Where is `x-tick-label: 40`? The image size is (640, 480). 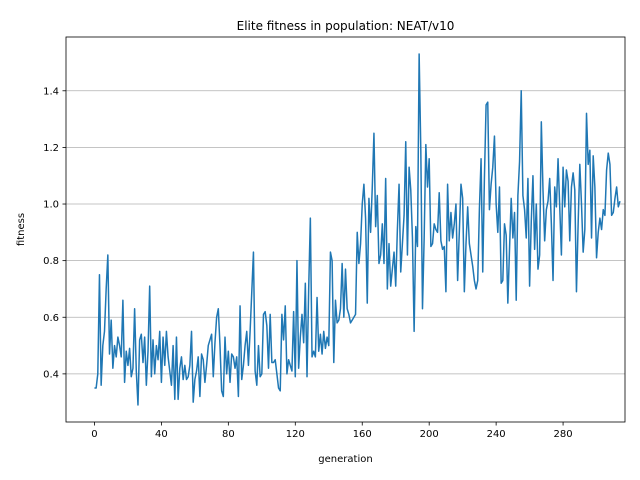 x-tick-label: 40 is located at coordinates (161, 434).